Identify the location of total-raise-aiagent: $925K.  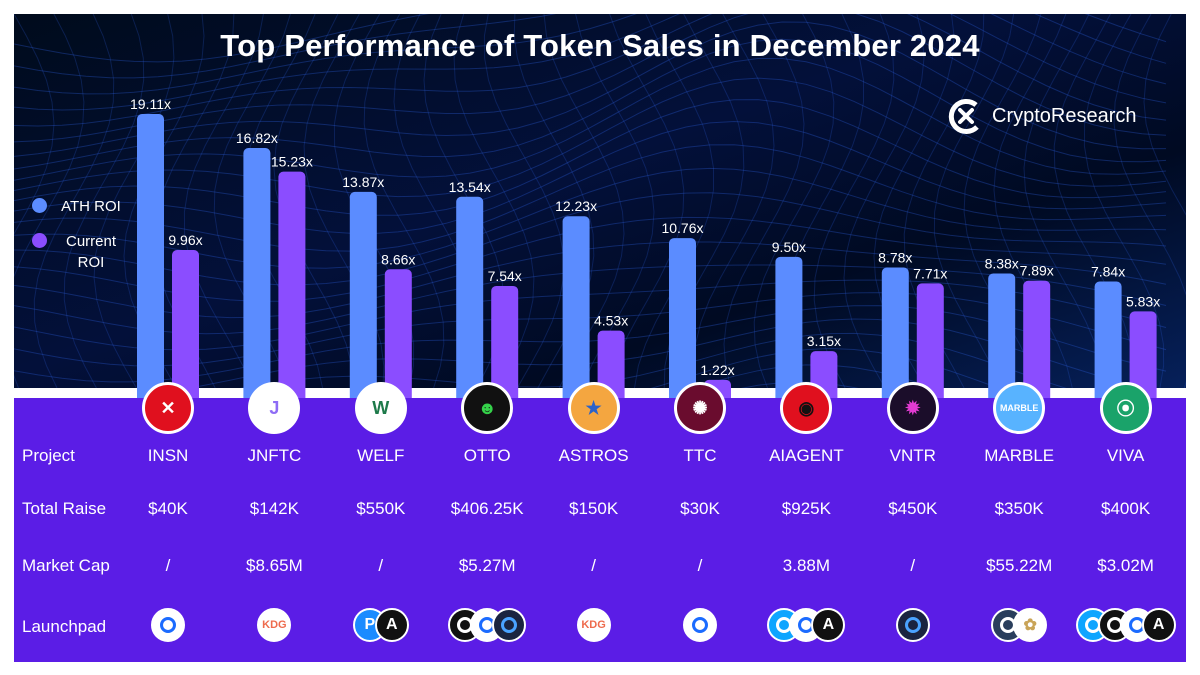
(806, 508).